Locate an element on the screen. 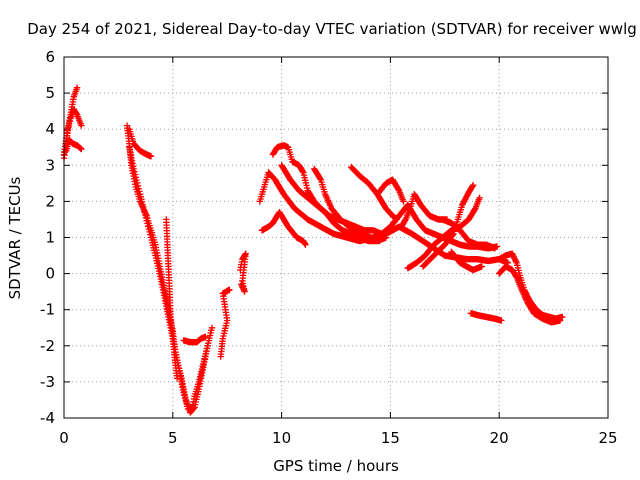  y-tick-label: 6 is located at coordinates (50, 57).